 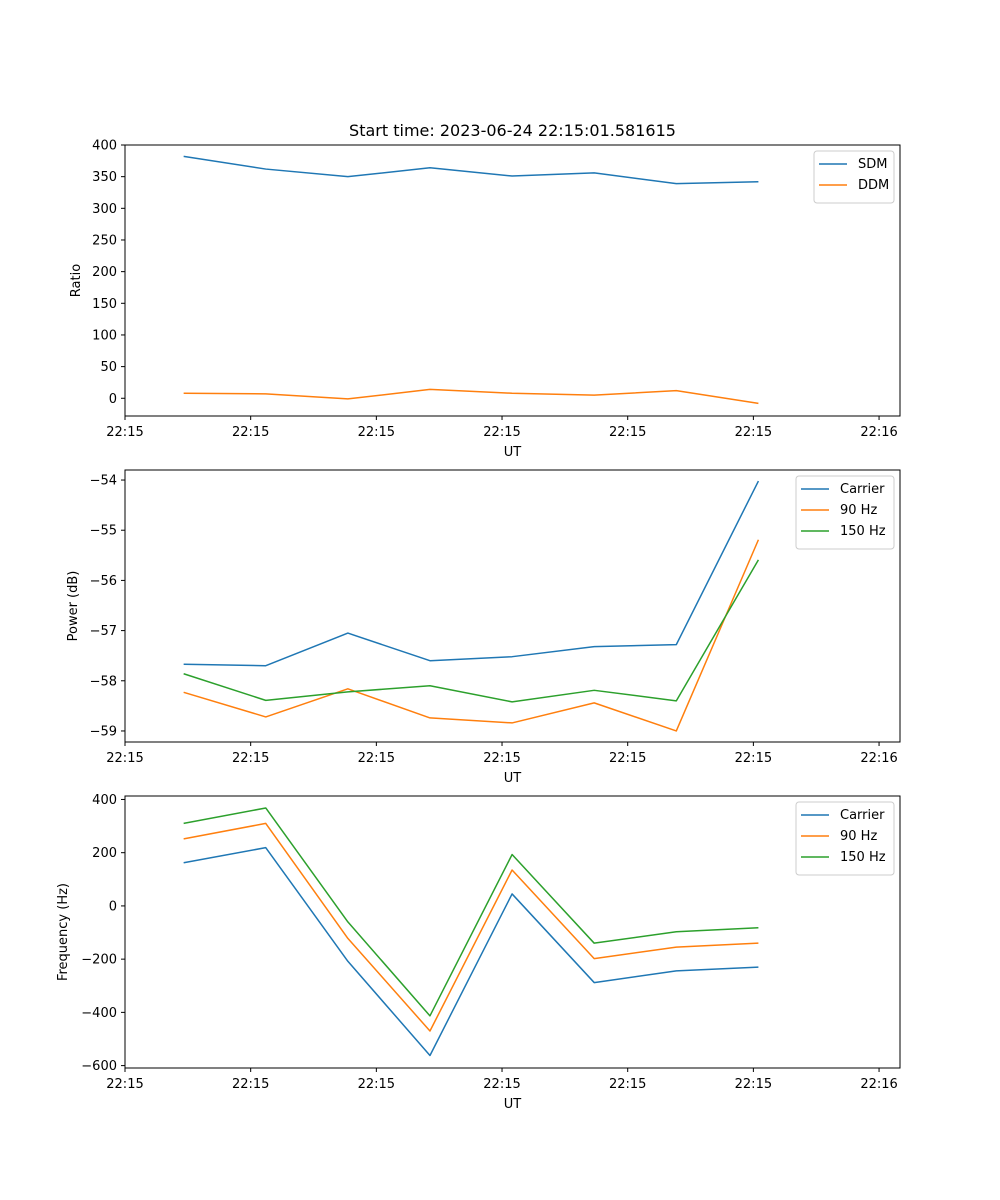 What do you see at coordinates (108, 367) in the screenshot?
I see `plot0-y-tick-label-1: 50` at bounding box center [108, 367].